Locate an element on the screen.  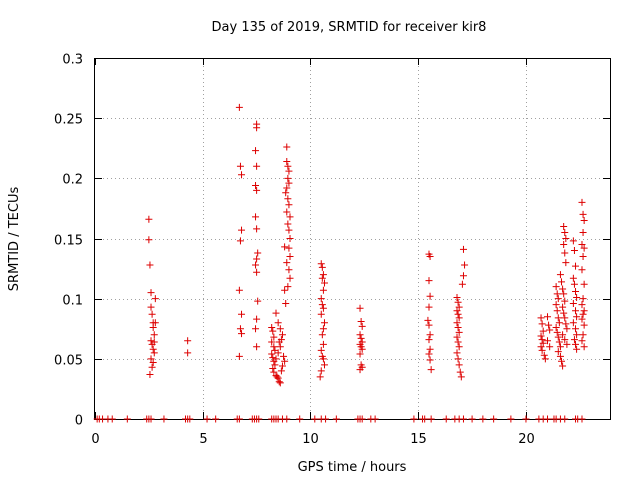
y-tick-label: 0.15 is located at coordinates (68, 241).